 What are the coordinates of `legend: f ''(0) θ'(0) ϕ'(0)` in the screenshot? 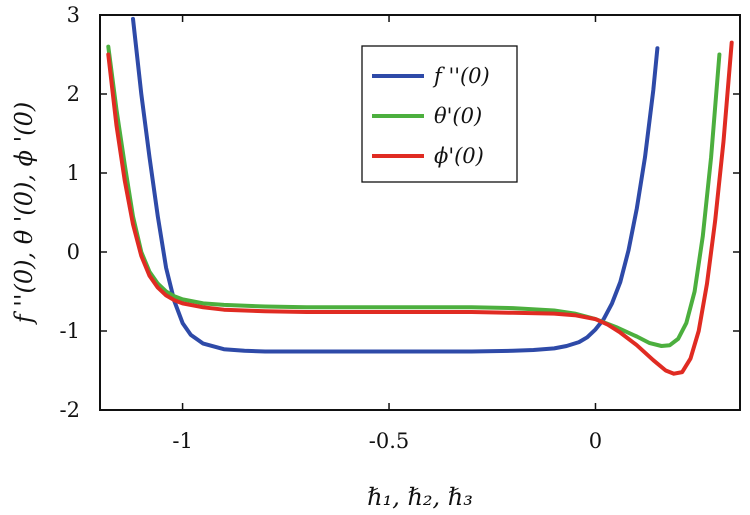 It's located at (439, 114).